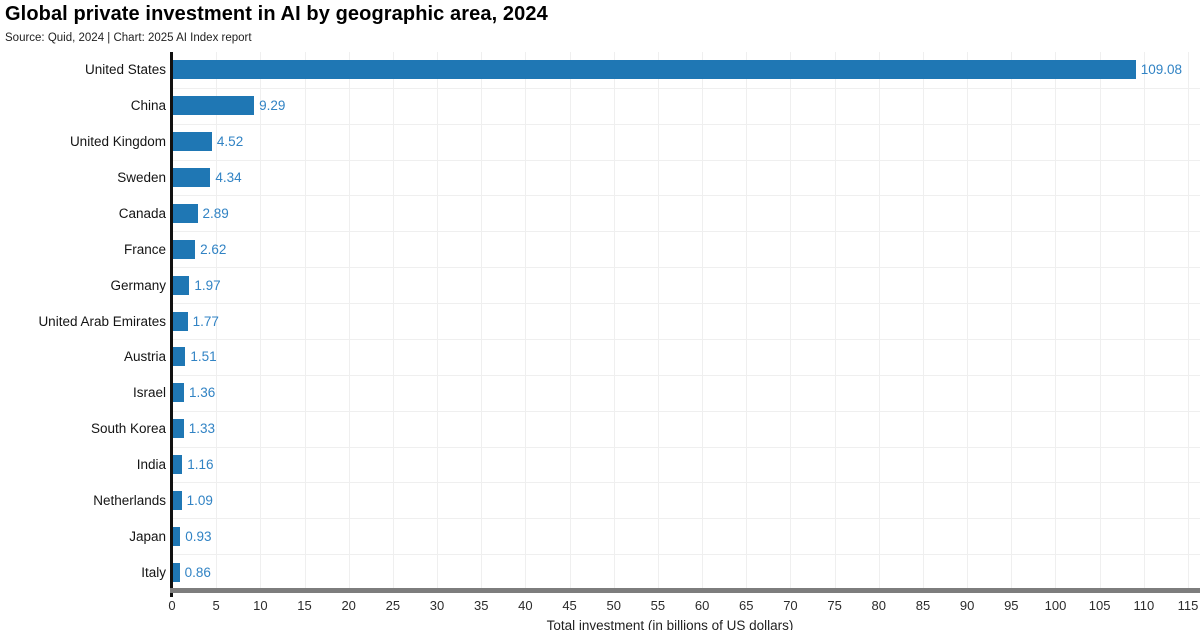 This screenshot has height=630, width=1200. Describe the element at coordinates (260, 605) in the screenshot. I see `x-tick-label: 10` at that location.